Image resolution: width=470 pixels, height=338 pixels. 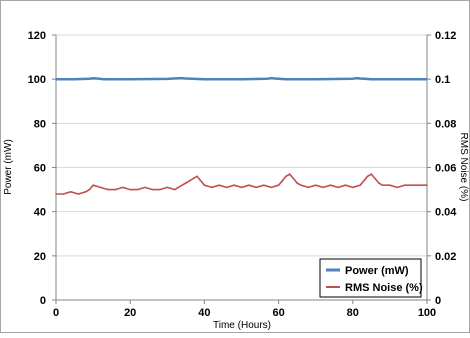 I want to click on x-tick-label: 100, so click(x=427, y=313).